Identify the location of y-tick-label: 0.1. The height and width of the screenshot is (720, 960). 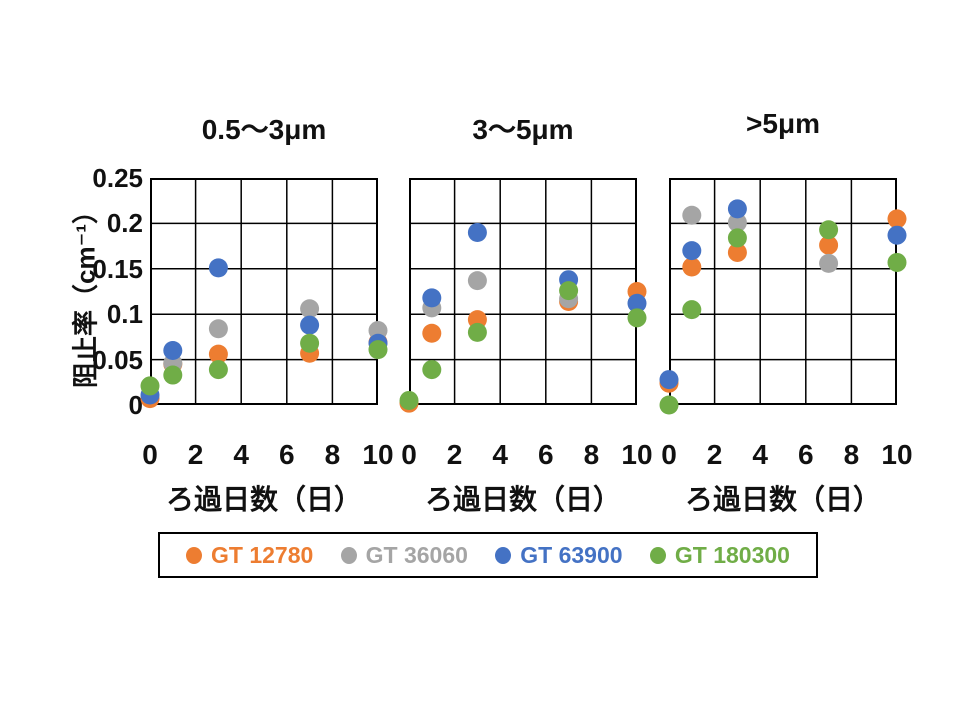
(124, 314).